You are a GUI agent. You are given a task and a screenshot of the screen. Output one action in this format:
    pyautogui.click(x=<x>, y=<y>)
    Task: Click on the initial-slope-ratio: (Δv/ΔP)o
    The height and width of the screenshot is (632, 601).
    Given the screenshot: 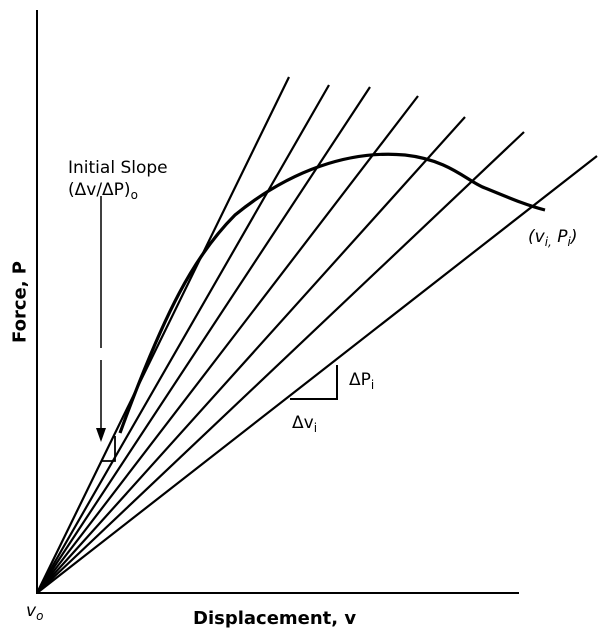 What is the action you would take?
    pyautogui.click(x=103, y=191)
    